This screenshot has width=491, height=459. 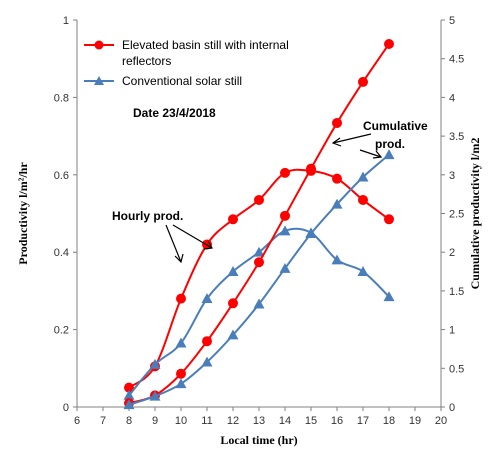 I want to click on legend-label-elevated-line1: Elevated basin still with internal, so click(x=205, y=45).